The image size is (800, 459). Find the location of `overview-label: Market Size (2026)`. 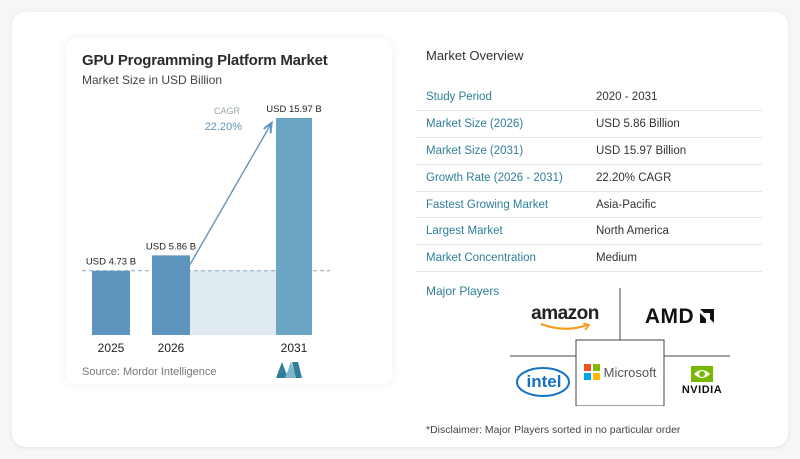

overview-label: Market Size (2026) is located at coordinates (475, 124).